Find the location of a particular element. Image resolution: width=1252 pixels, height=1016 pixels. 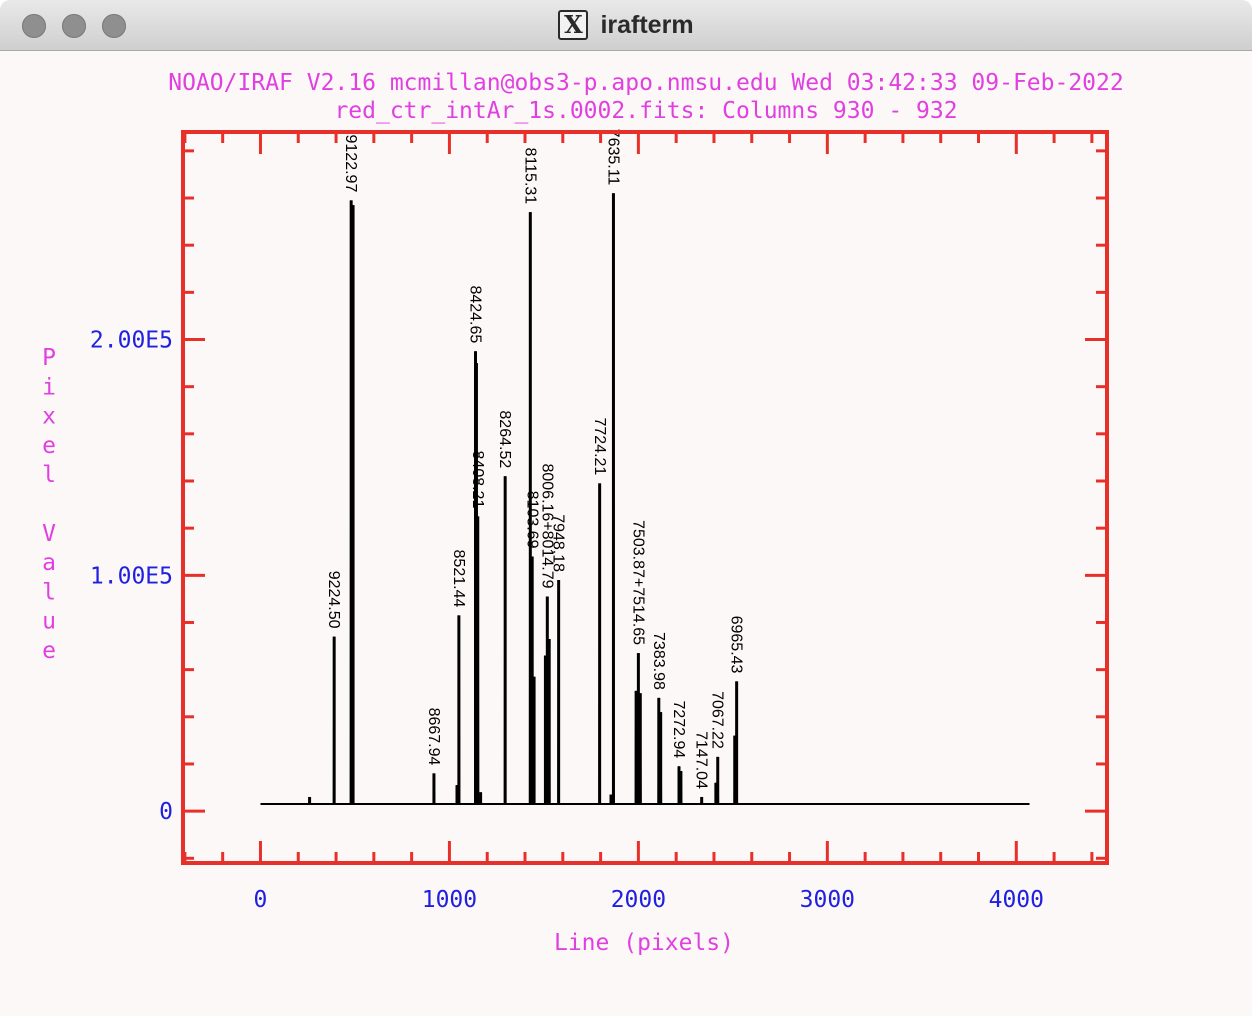

peak-label: 8103.69 is located at coordinates (531, 520).